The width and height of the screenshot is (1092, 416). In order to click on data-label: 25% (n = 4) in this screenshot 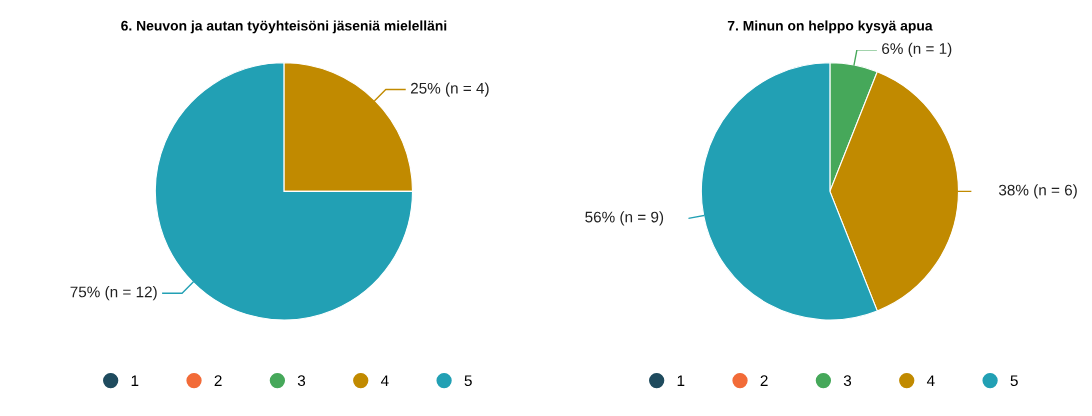, I will do `click(449, 89)`.